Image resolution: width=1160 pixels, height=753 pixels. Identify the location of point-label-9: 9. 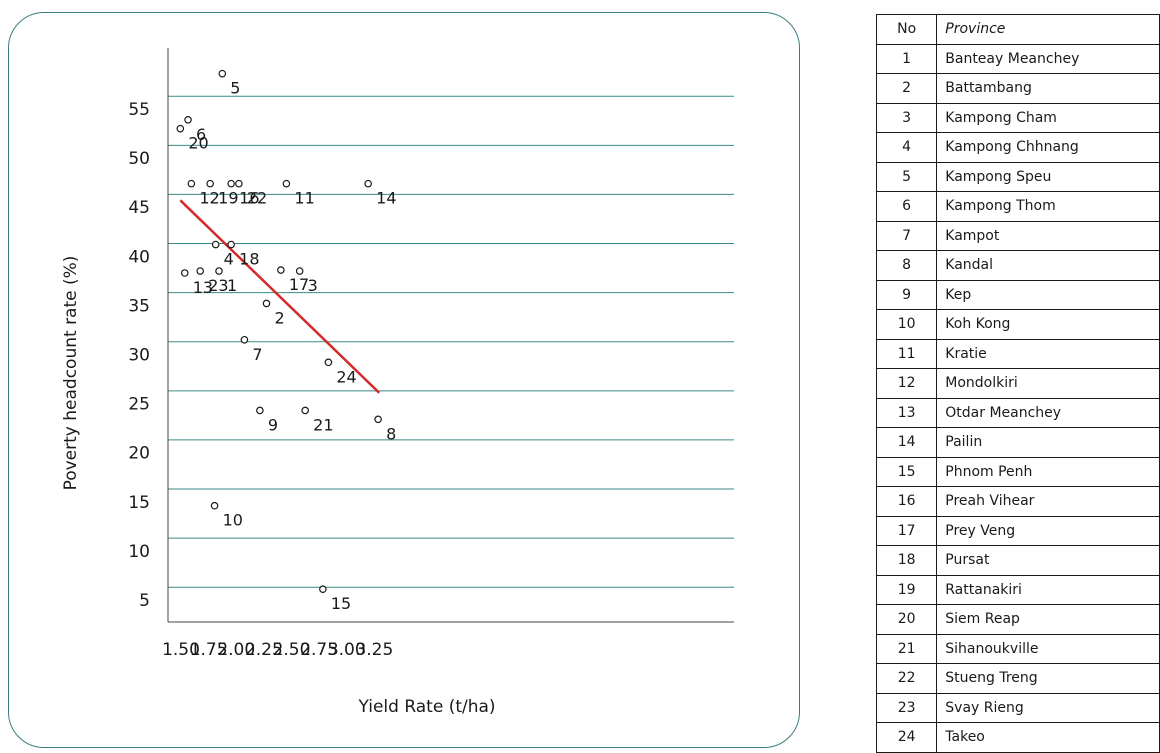
(273, 424).